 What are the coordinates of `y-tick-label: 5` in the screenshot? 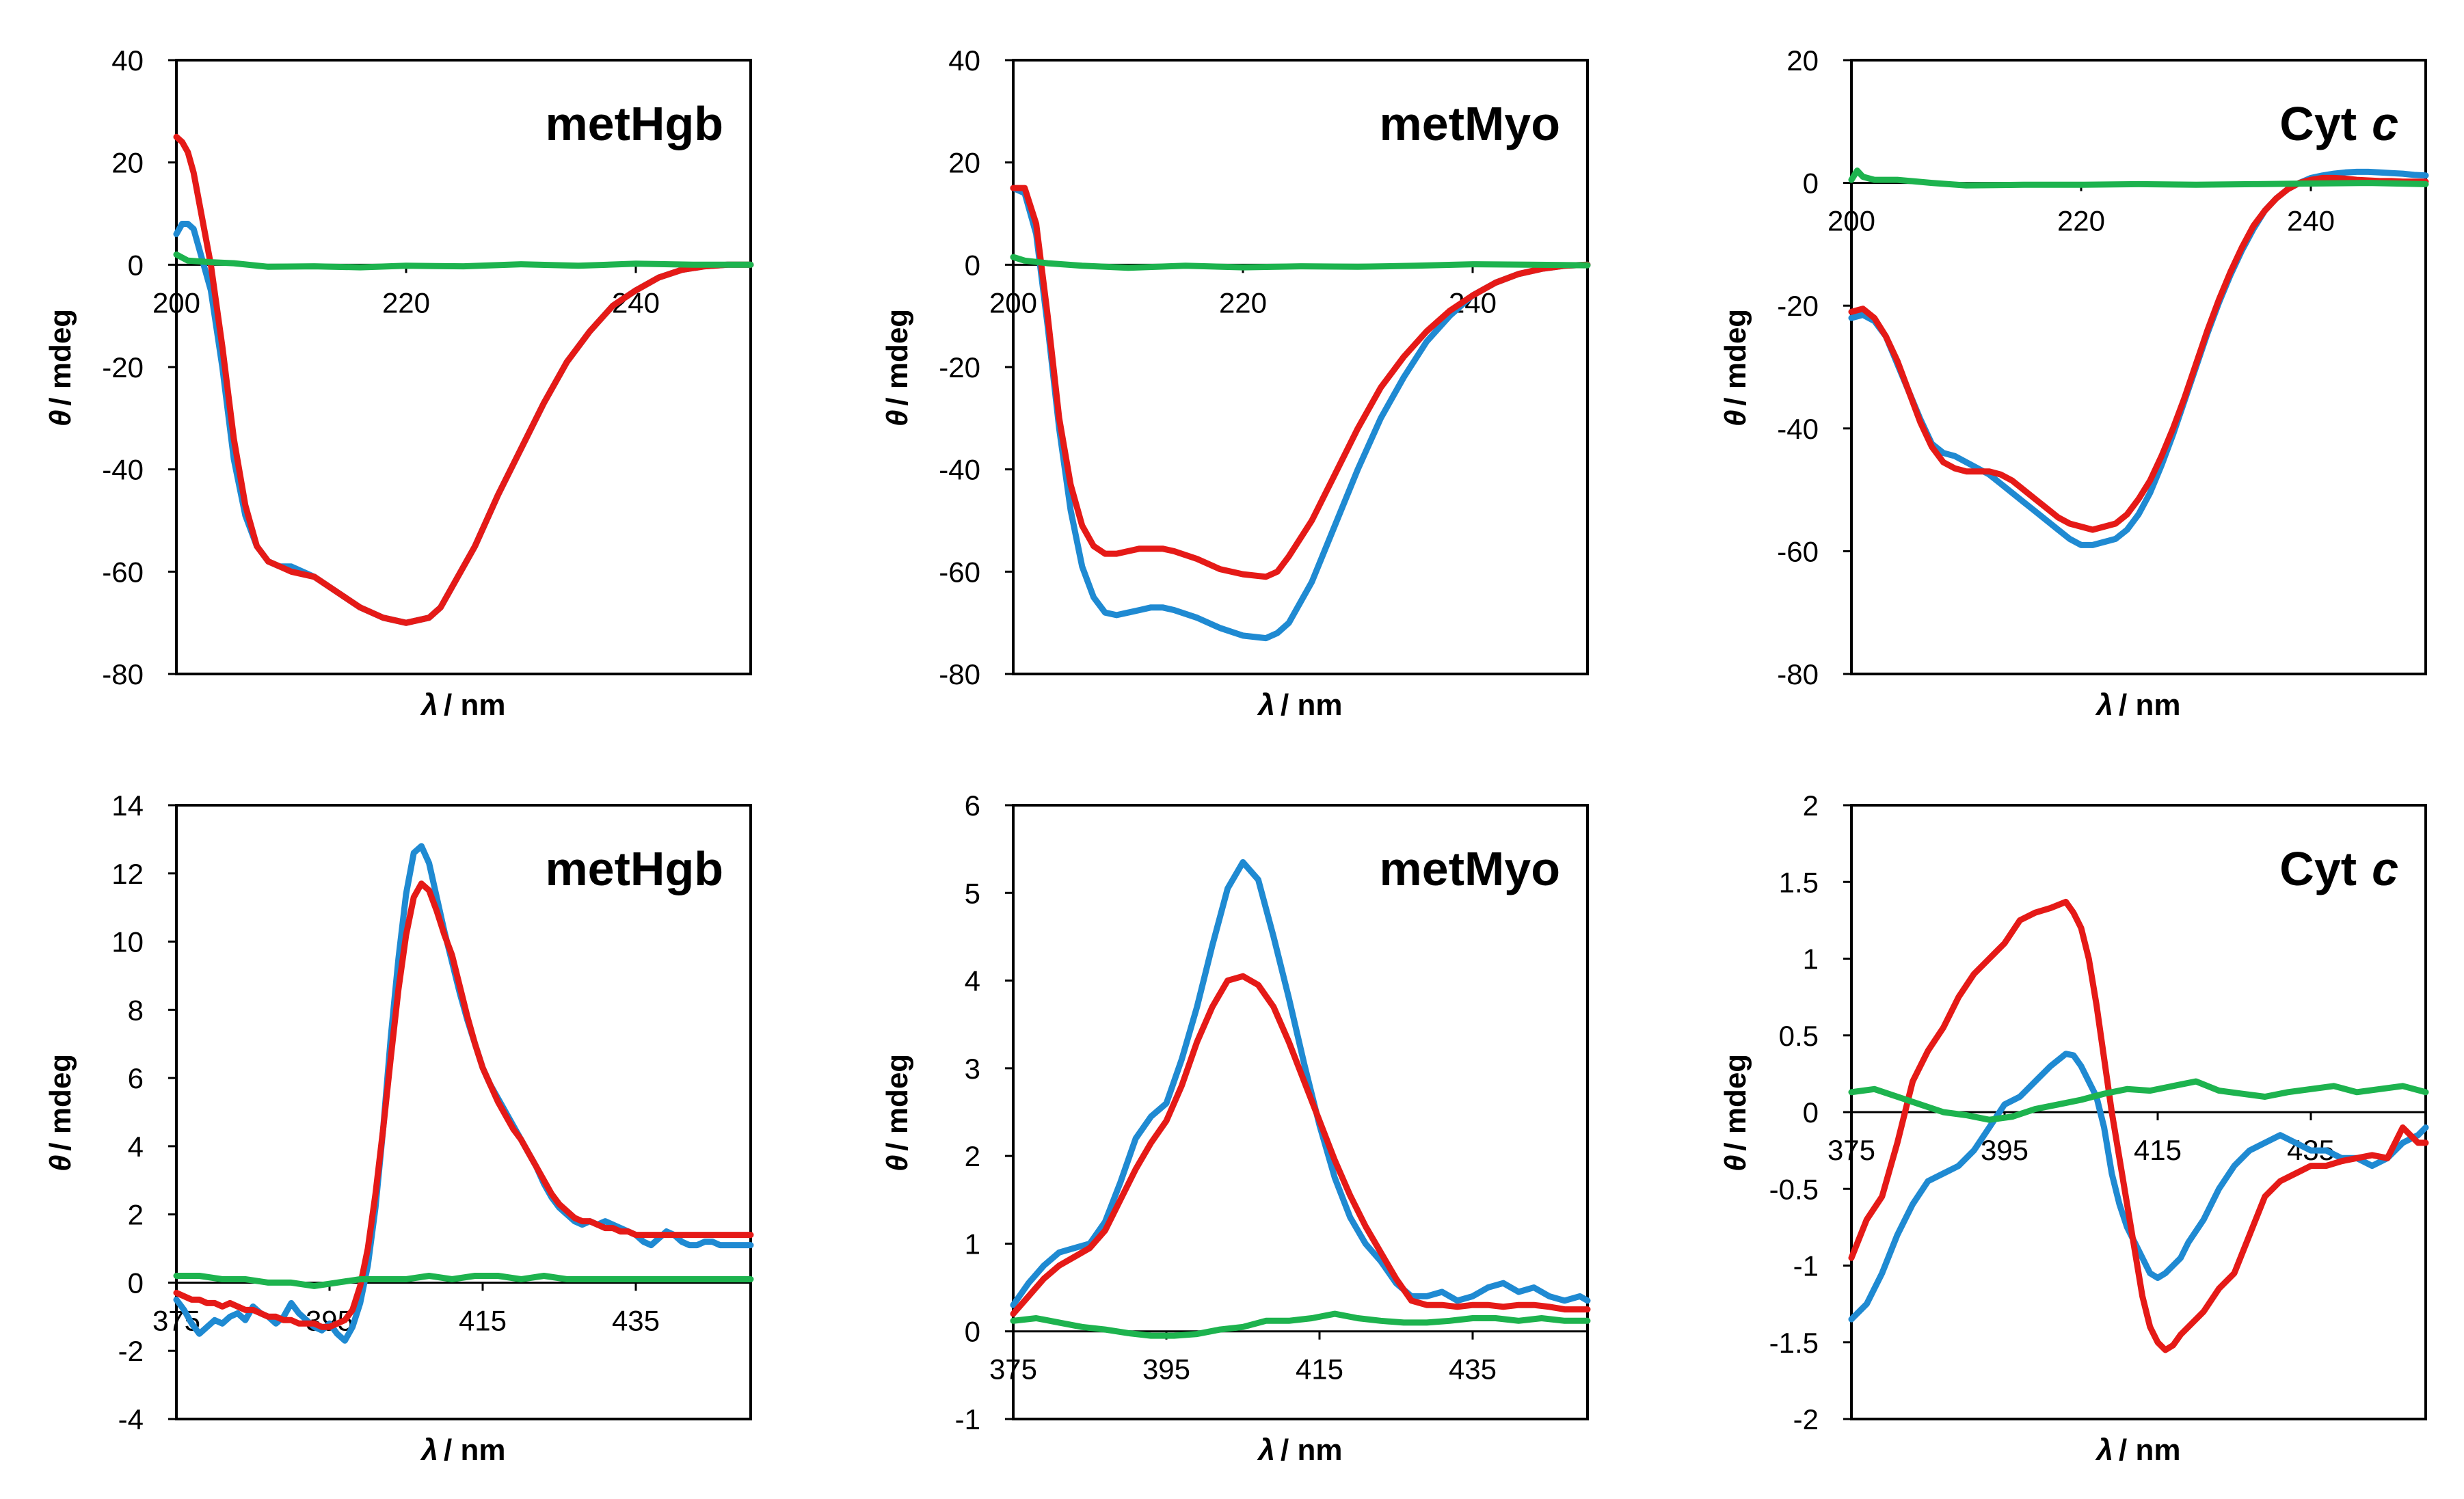 It's located at (972, 893).